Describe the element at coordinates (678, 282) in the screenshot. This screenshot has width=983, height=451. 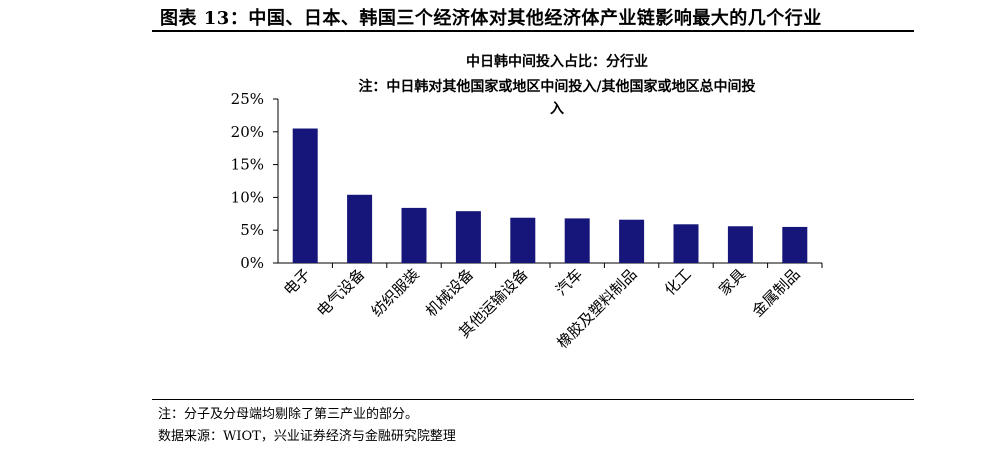
I see `category-label: 化工` at that location.